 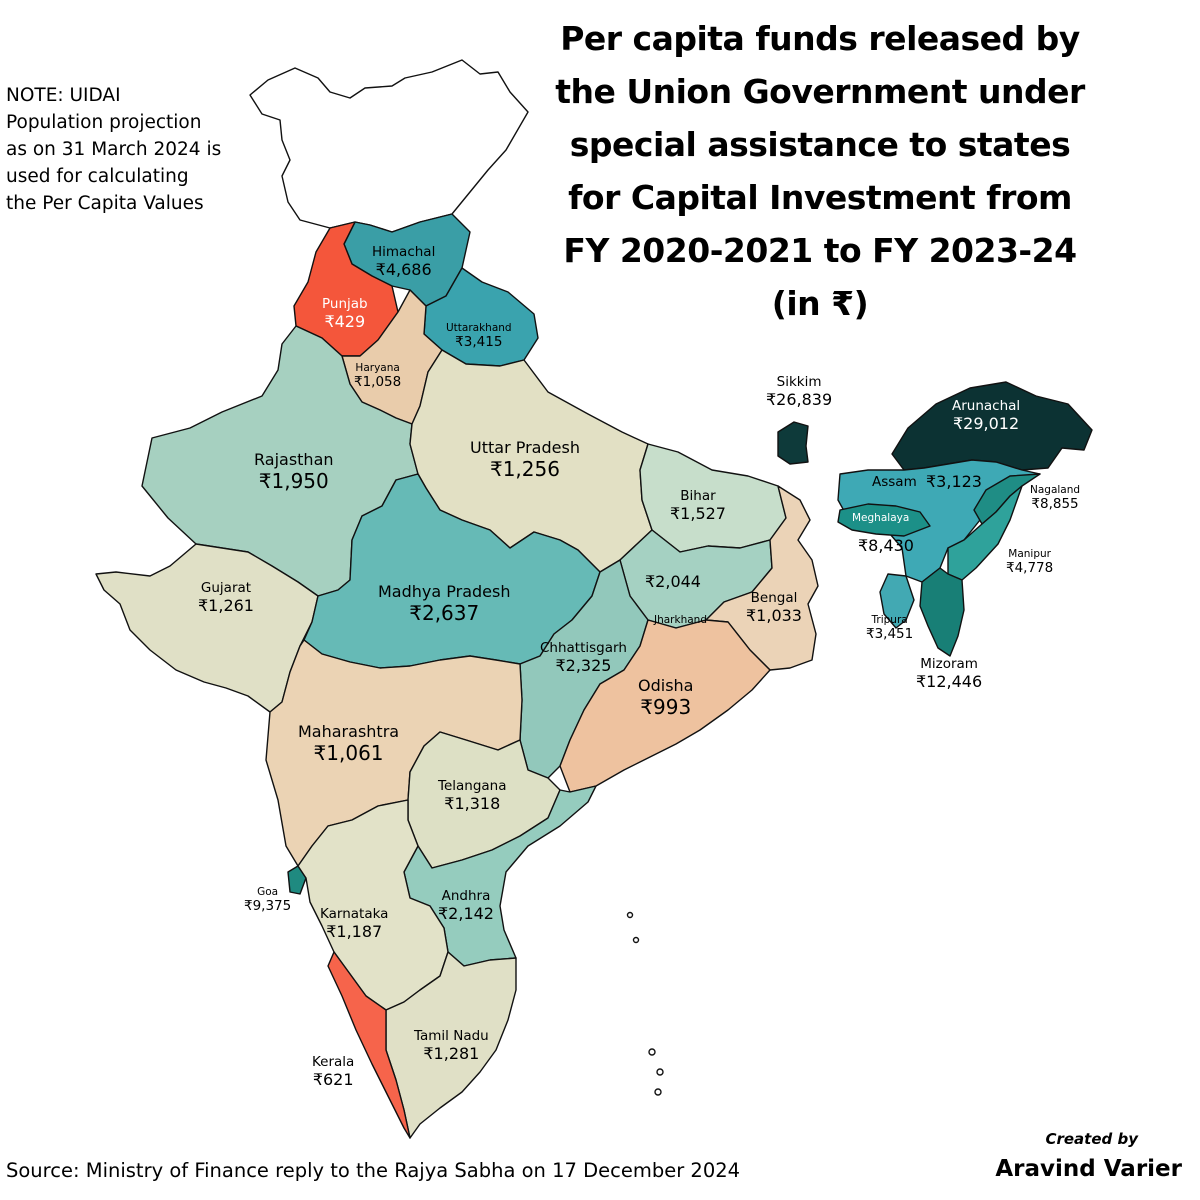 I want to click on credit-label: Created by, so click(x=1091, y=1139).